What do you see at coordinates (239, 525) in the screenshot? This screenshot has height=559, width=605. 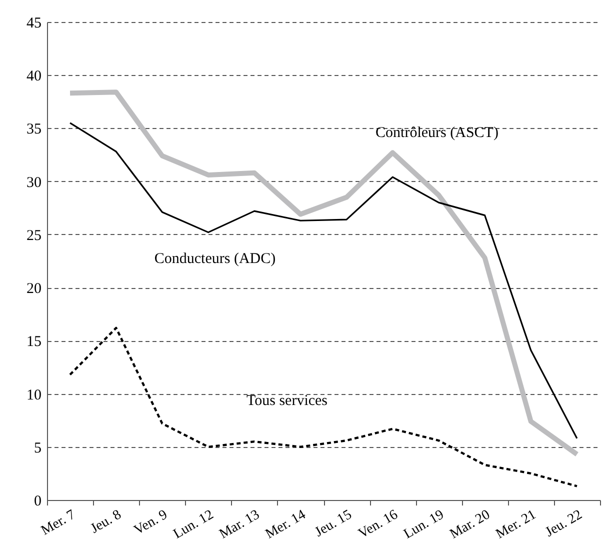 I see `x-tick-label: Mar. 13` at bounding box center [239, 525].